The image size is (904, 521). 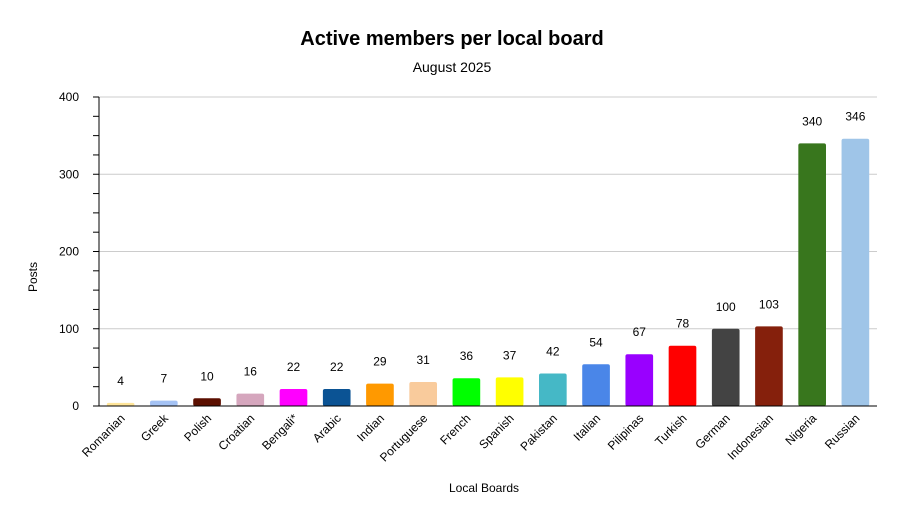 I want to click on y-axis-title: Posts, so click(x=33, y=277).